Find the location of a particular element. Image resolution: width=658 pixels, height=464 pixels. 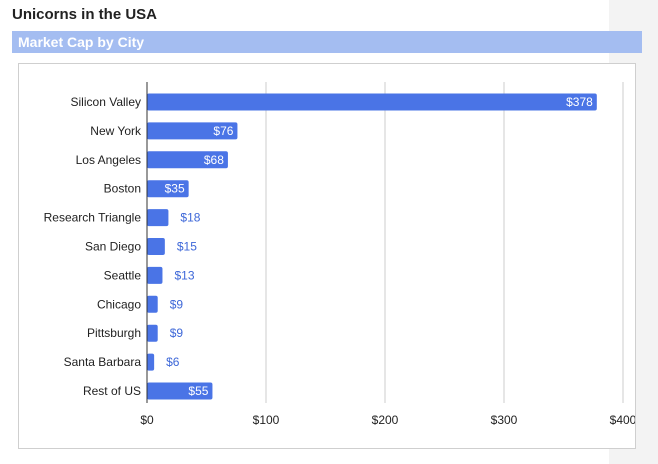

category-label: Seattle is located at coordinates (123, 275).